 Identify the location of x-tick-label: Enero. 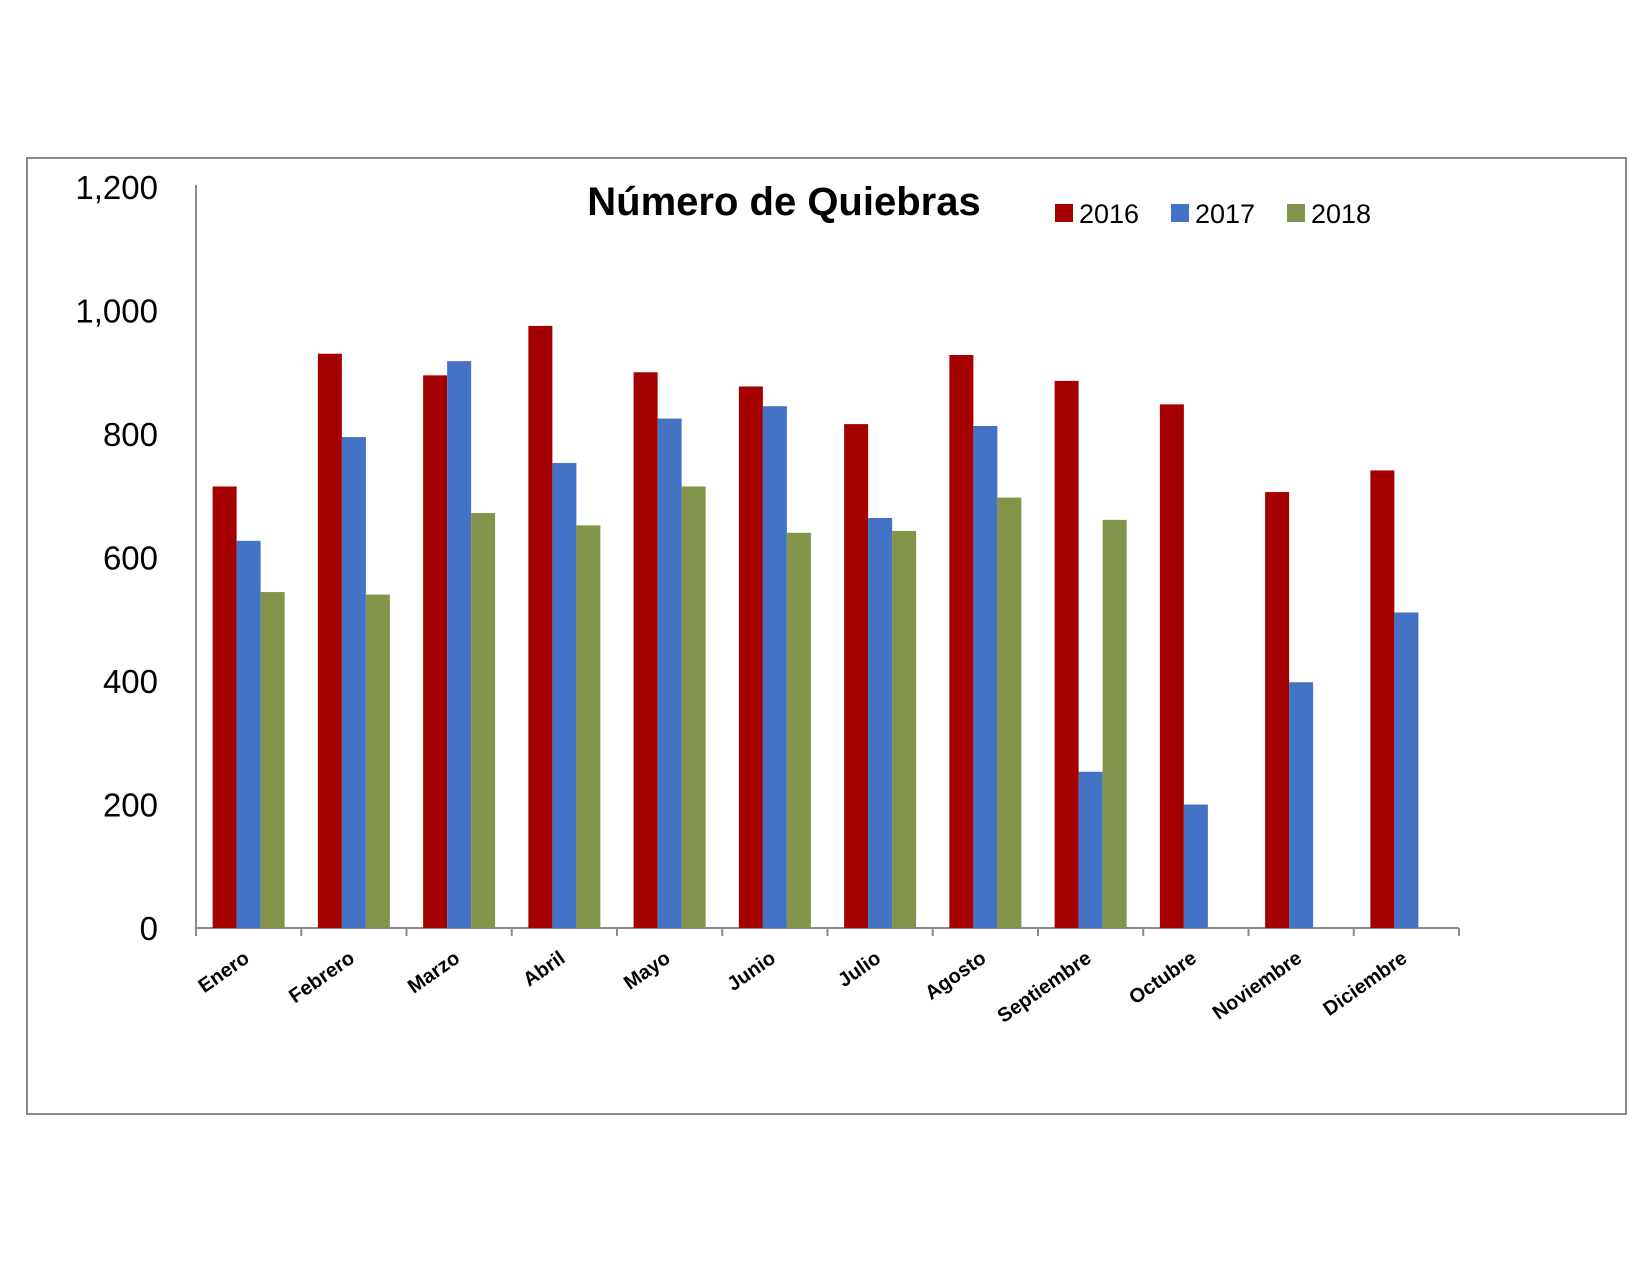
(223, 972).